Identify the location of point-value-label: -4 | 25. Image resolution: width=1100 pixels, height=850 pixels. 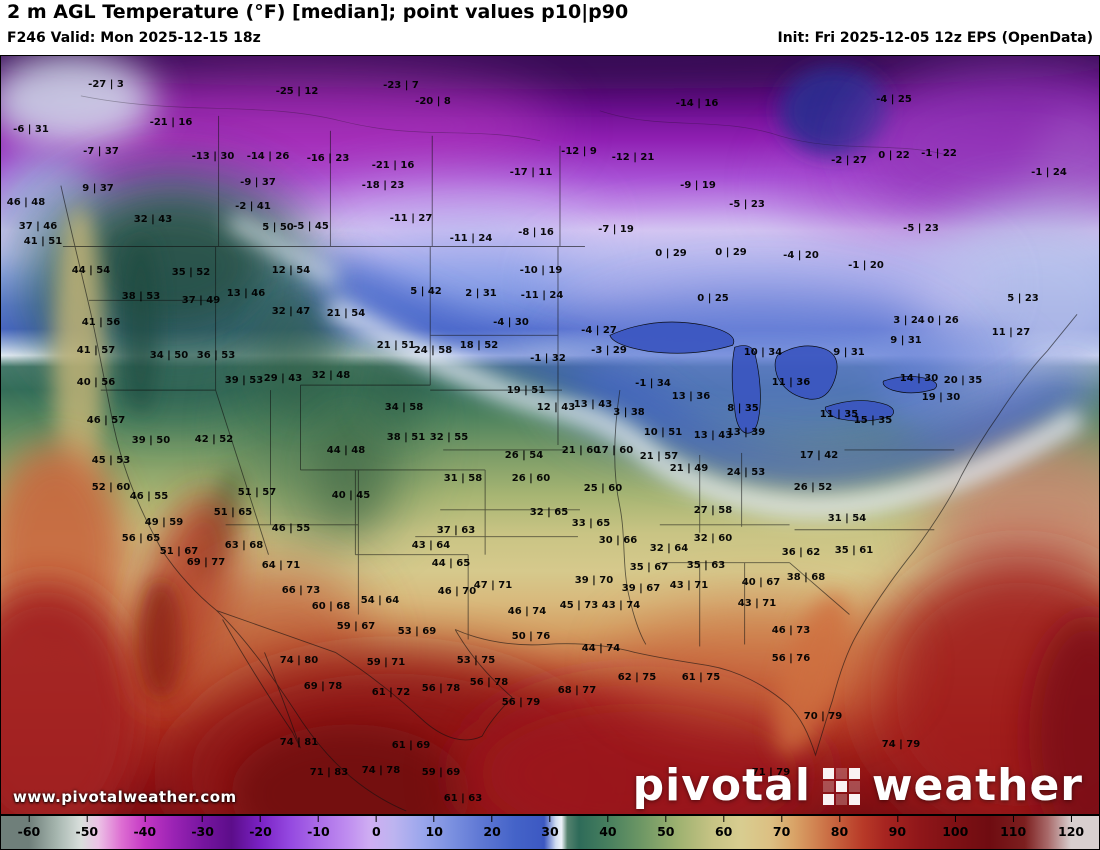
(894, 99).